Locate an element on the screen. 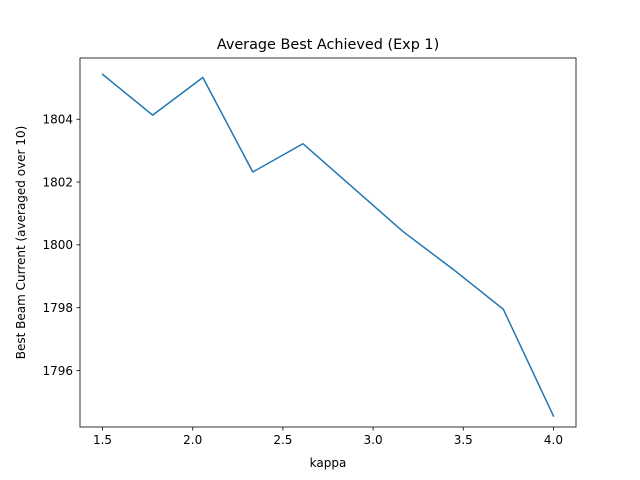 The width and height of the screenshot is (640, 480). x-tick-label: 1.5 is located at coordinates (102, 440).